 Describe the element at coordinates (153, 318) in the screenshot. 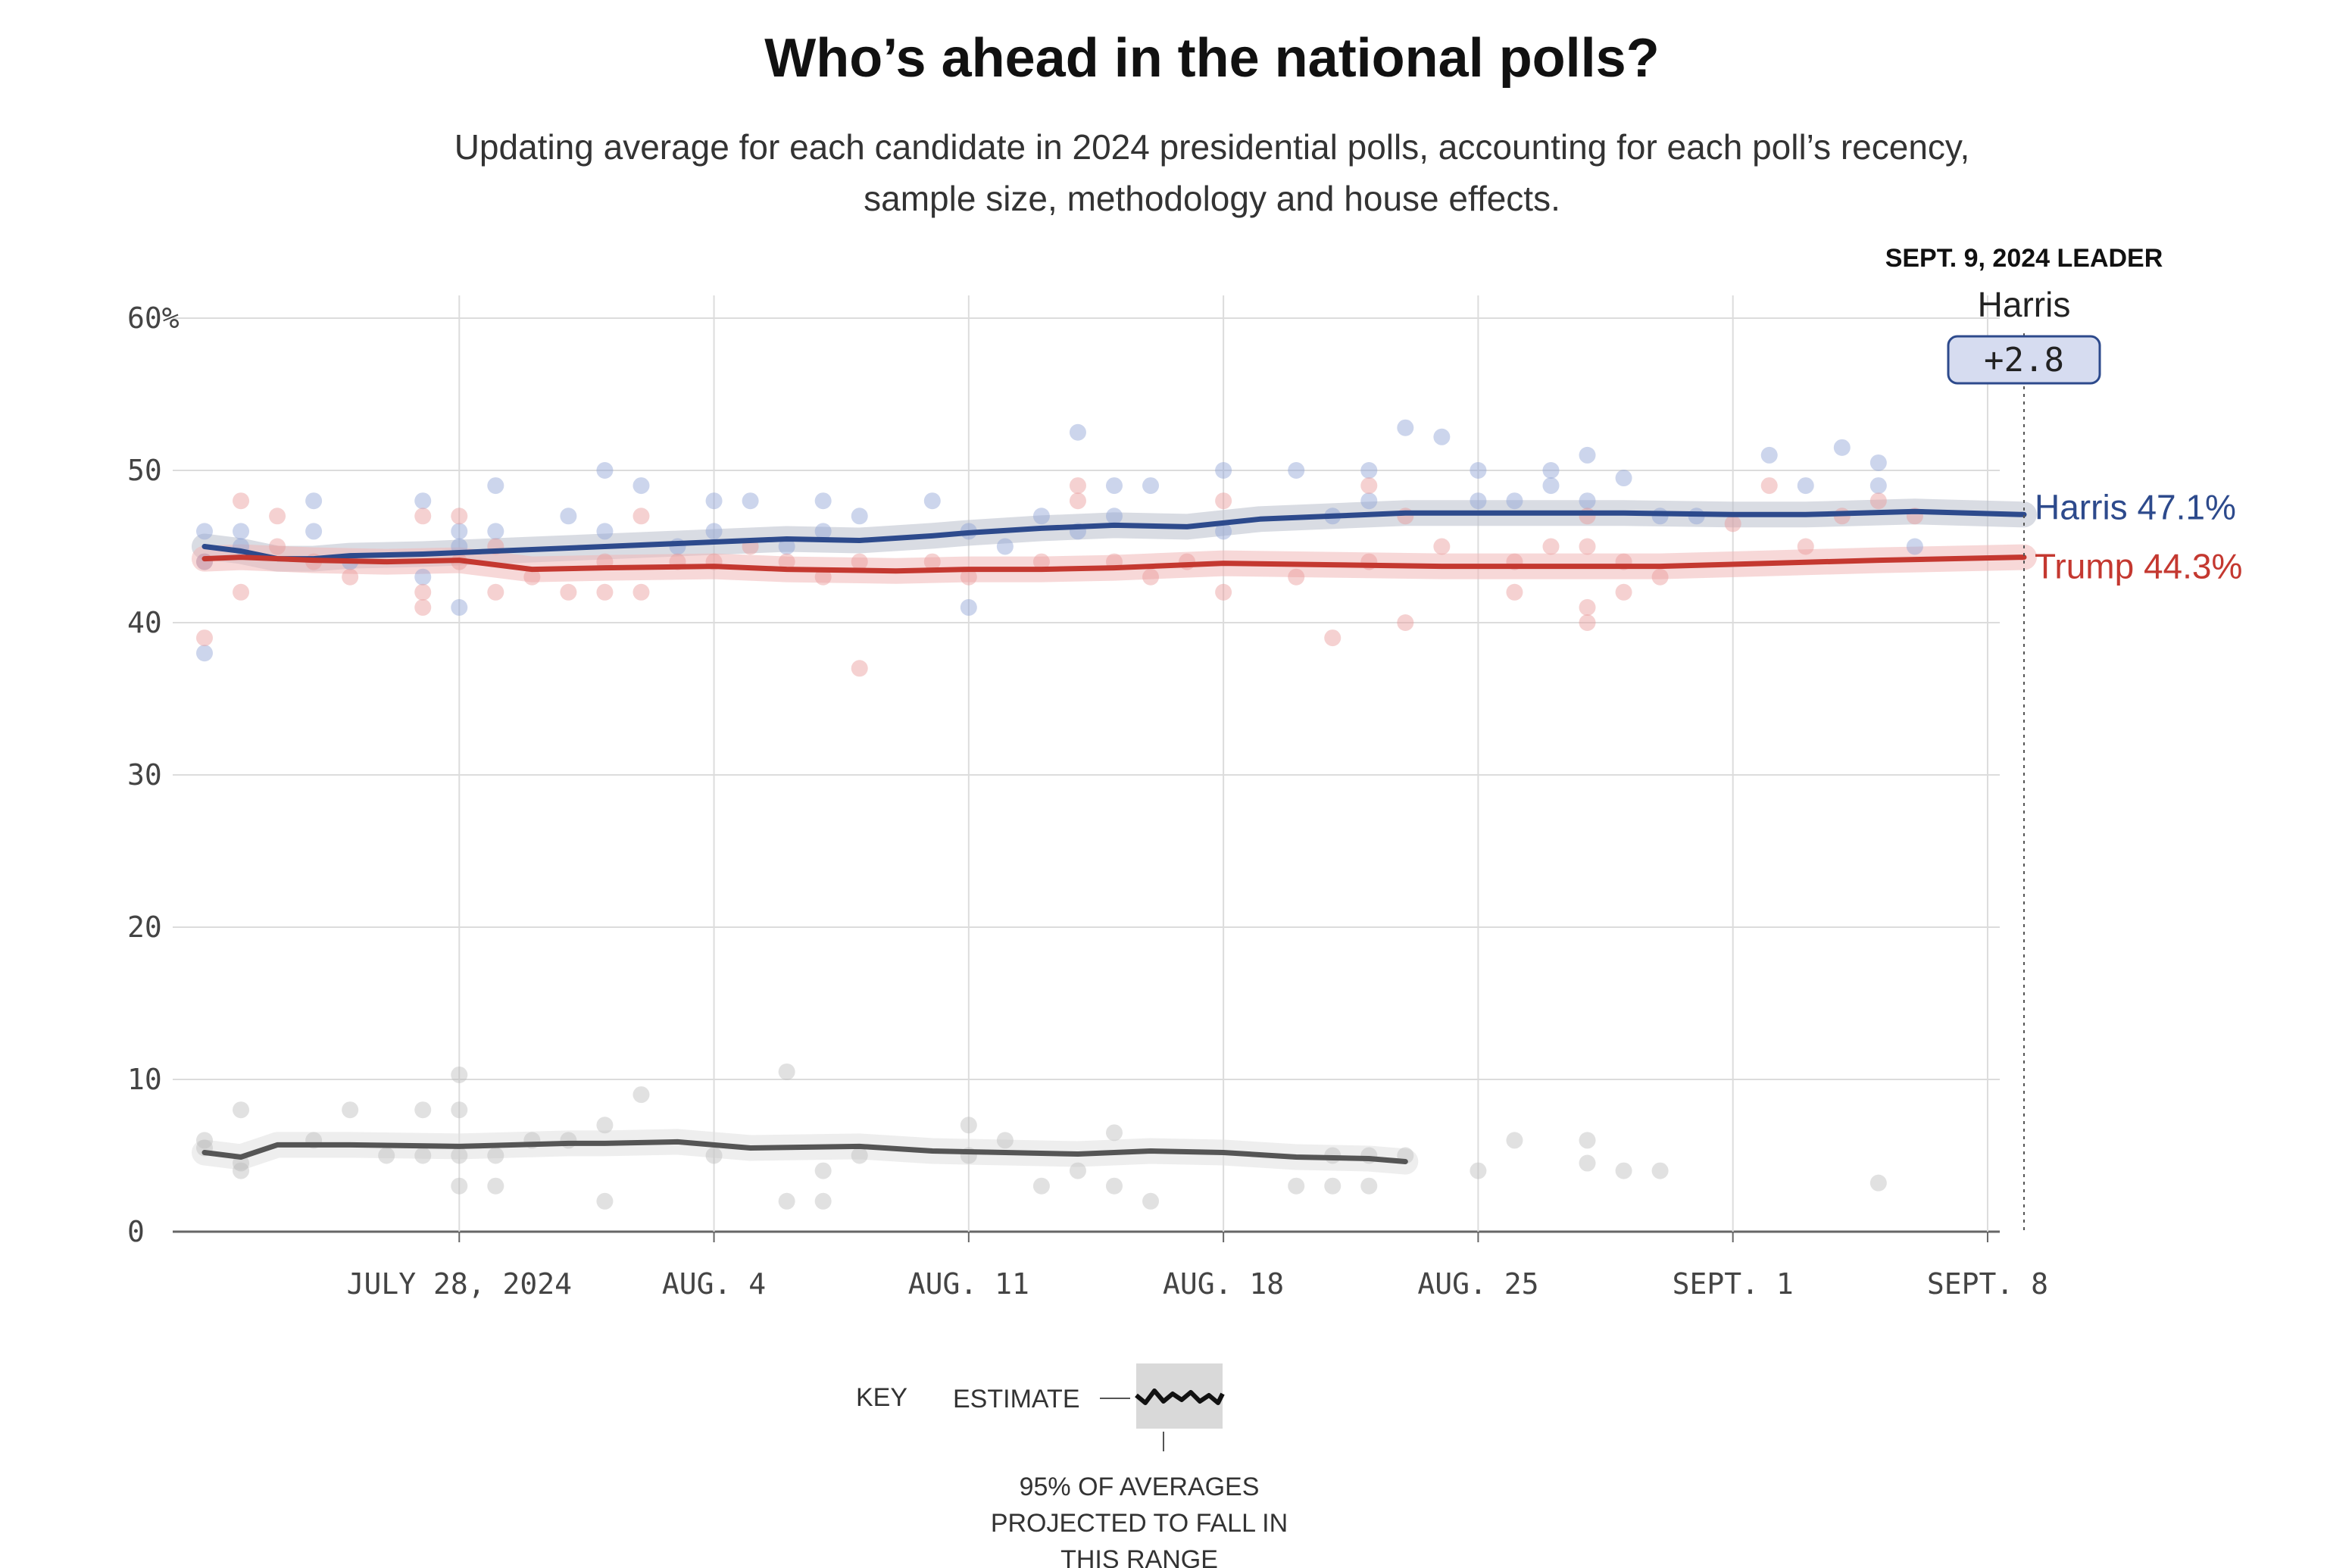

I see `y-tick-label: 60%` at that location.